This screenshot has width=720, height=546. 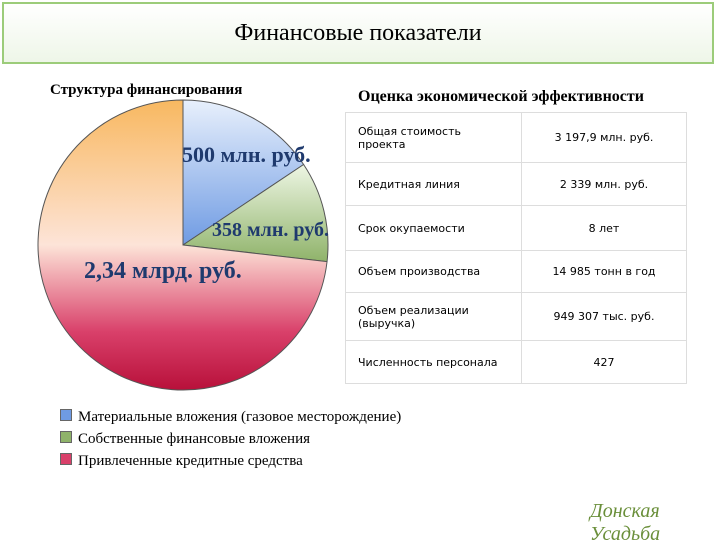 I want to click on value-cell: 8 лет, so click(x=604, y=228).